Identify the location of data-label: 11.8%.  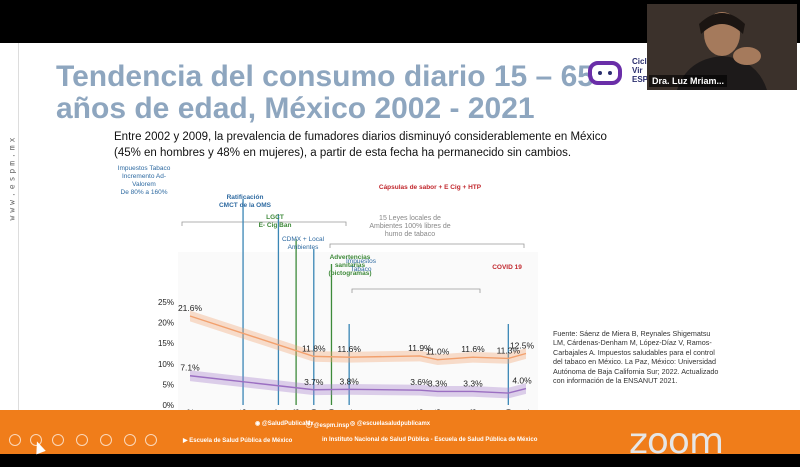
(314, 348).